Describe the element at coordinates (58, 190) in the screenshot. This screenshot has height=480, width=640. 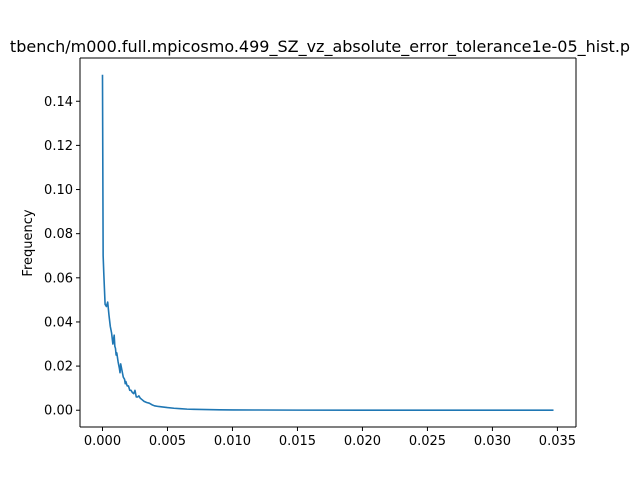
I see `y-tick-label: 0.10` at that location.